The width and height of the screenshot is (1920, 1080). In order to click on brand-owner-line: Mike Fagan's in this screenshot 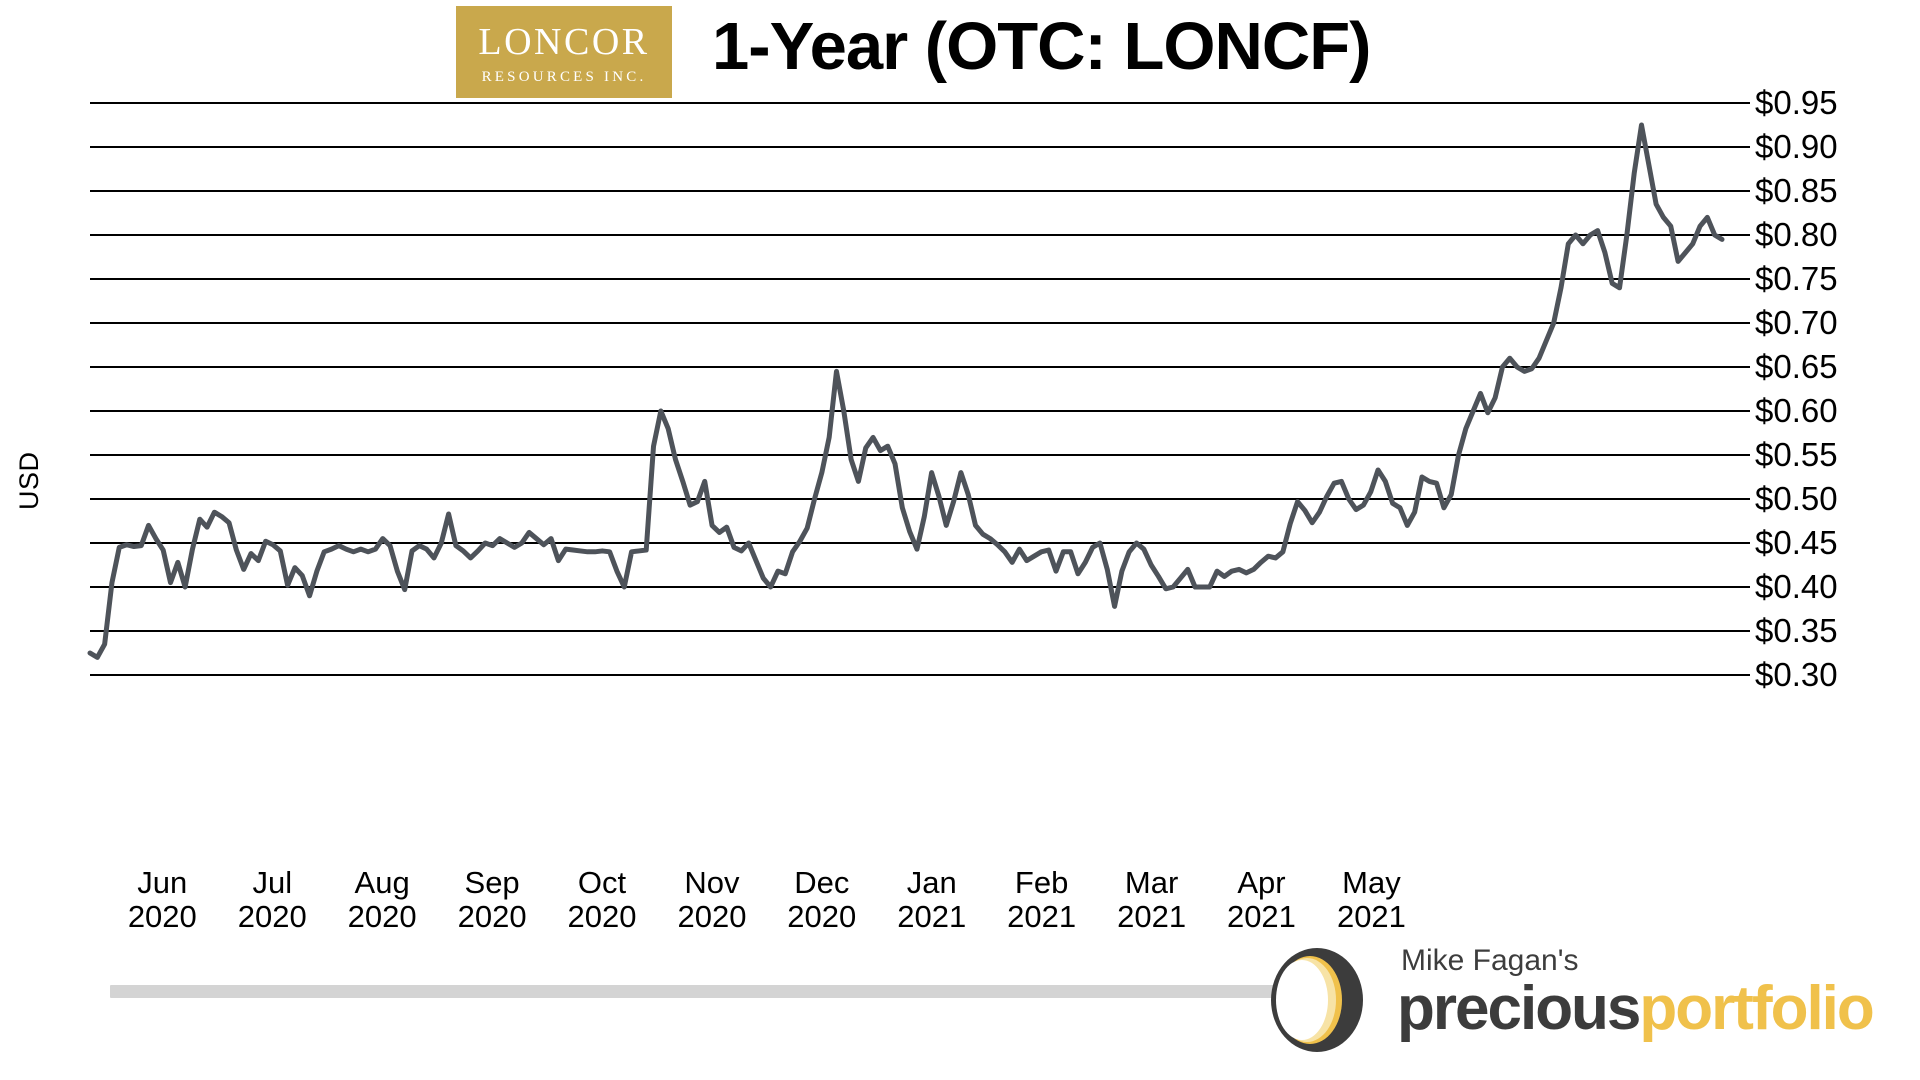, I will do `click(1490, 960)`.